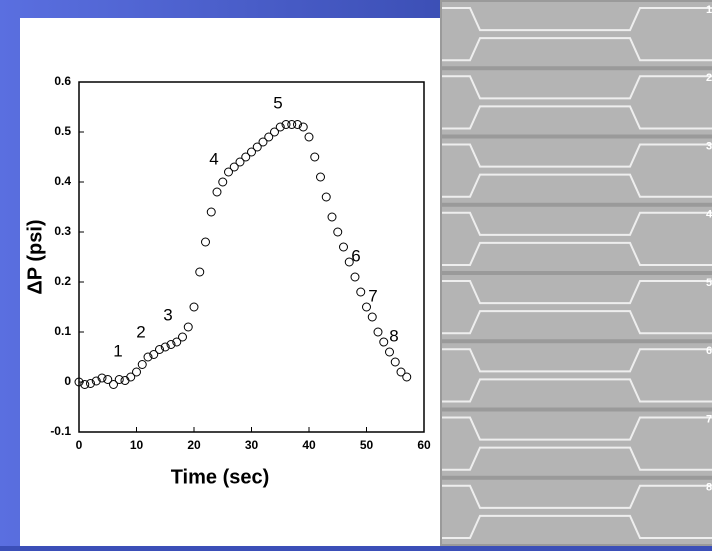 The height and width of the screenshot is (551, 712). I want to click on panel-label: 2, so click(709, 78).